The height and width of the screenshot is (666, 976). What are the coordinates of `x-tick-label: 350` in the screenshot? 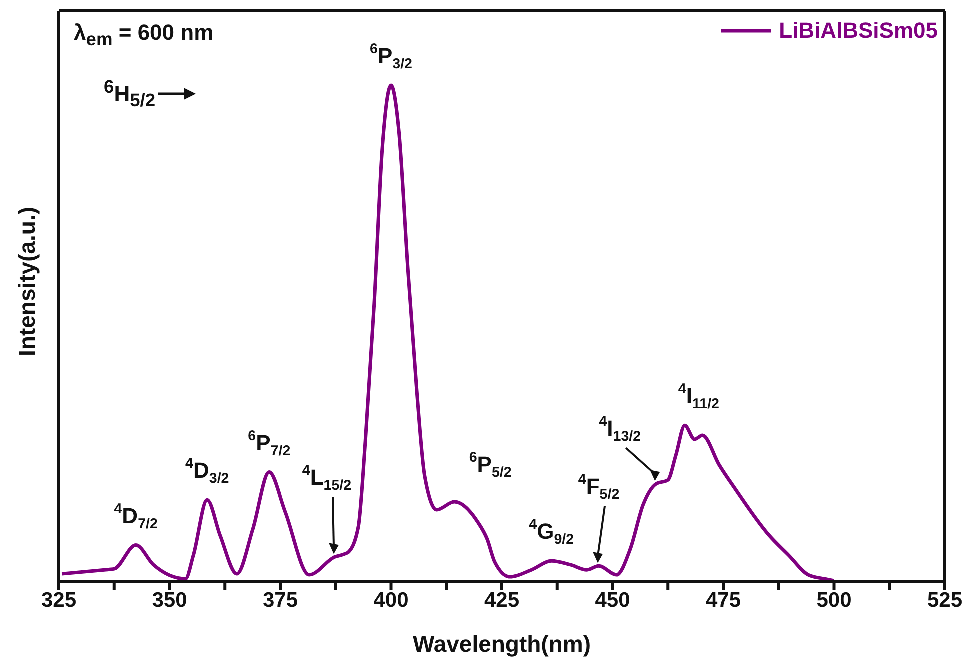 It's located at (170, 600).